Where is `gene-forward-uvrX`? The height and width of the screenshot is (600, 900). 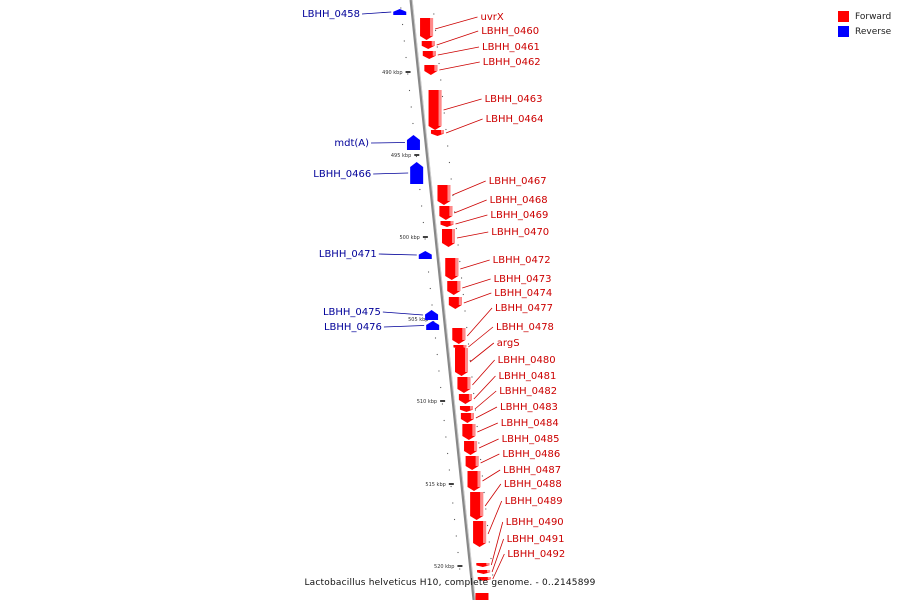
gene-forward-uvrX is located at coordinates (427, 29).